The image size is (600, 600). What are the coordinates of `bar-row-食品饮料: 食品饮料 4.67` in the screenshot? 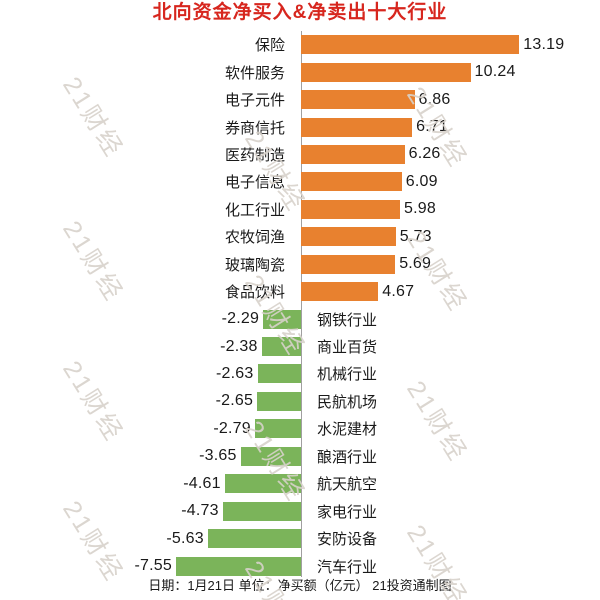 It's located at (300, 291).